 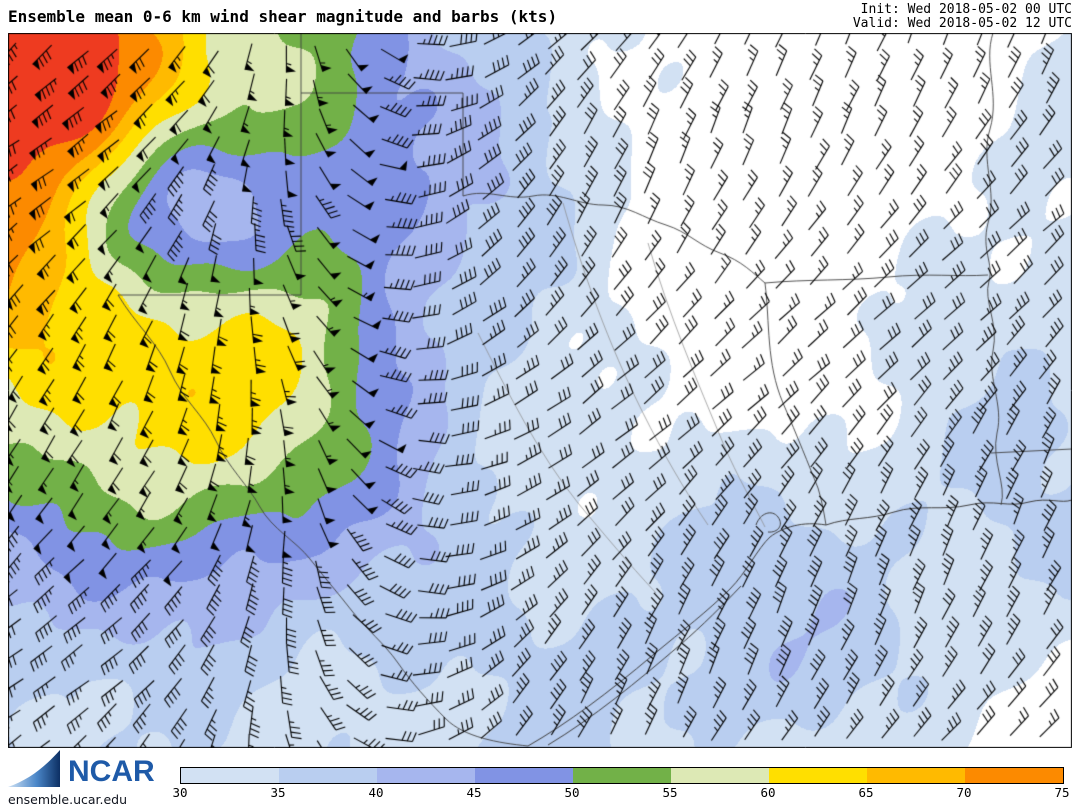 What do you see at coordinates (866, 792) in the screenshot?
I see `colorbar-tick-label: 65` at bounding box center [866, 792].